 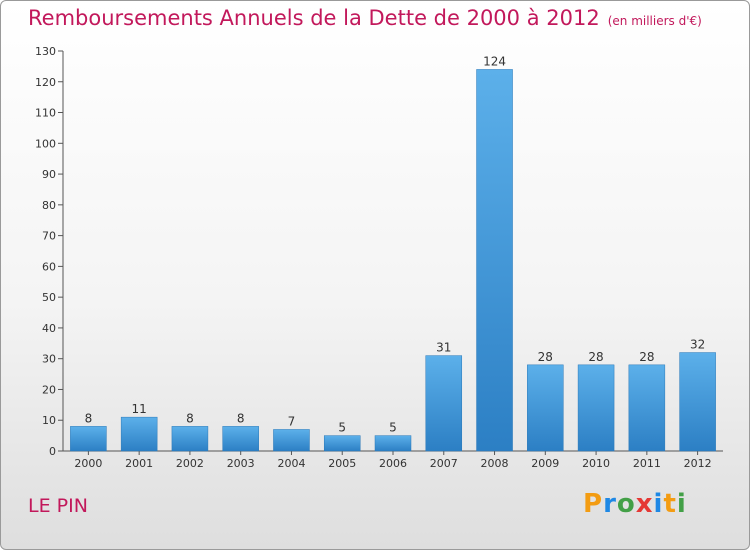 What do you see at coordinates (45, 143) in the screenshot?
I see `y-tick-label: 100` at bounding box center [45, 143].